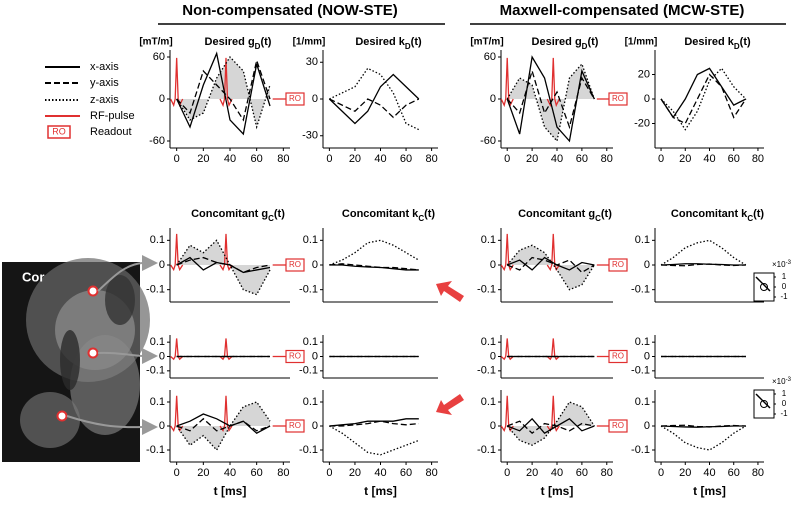  Describe the element at coordinates (490, 57) in the screenshot. I see `y-tick-label: 60` at that location.